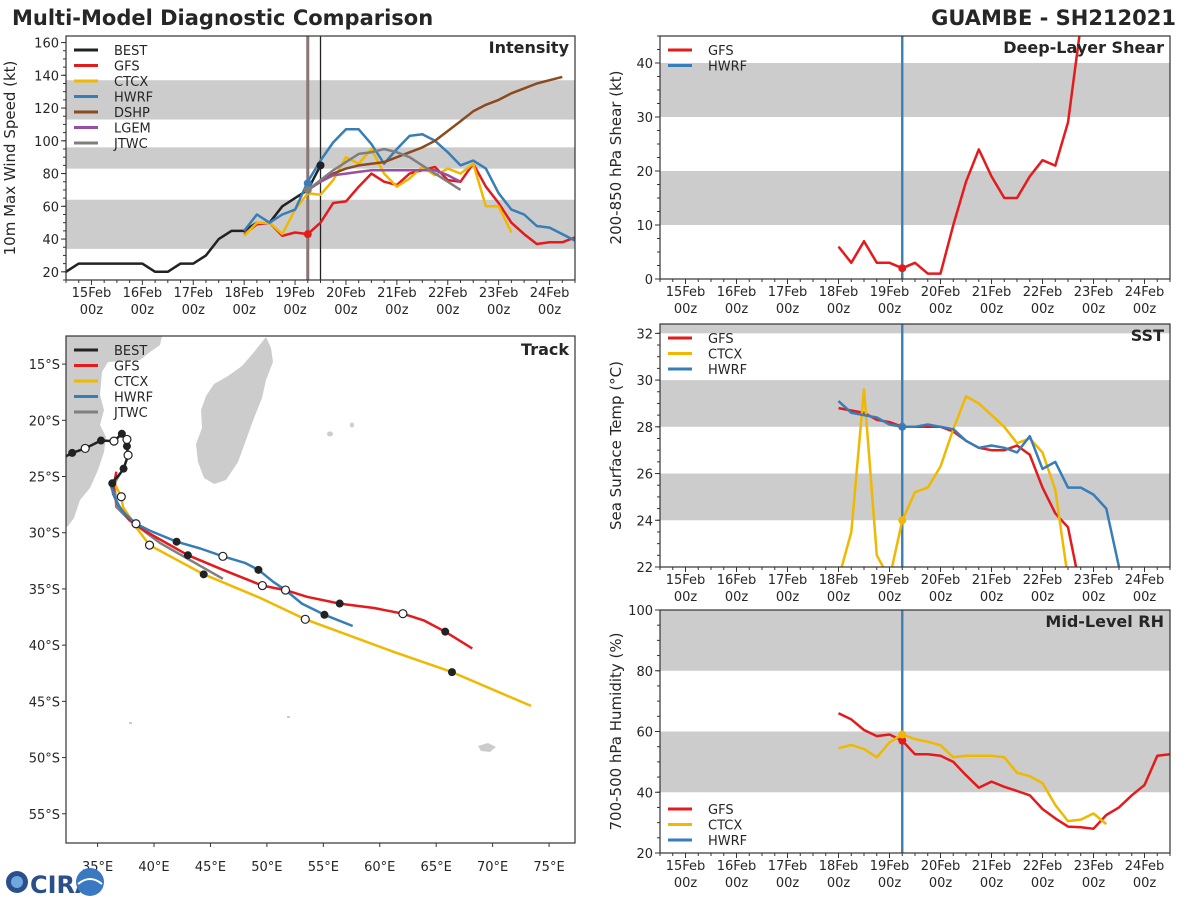 This screenshot has height=900, width=1200. What do you see at coordinates (436, 867) in the screenshot?
I see `lon-tick-label: 65°E` at bounding box center [436, 867].